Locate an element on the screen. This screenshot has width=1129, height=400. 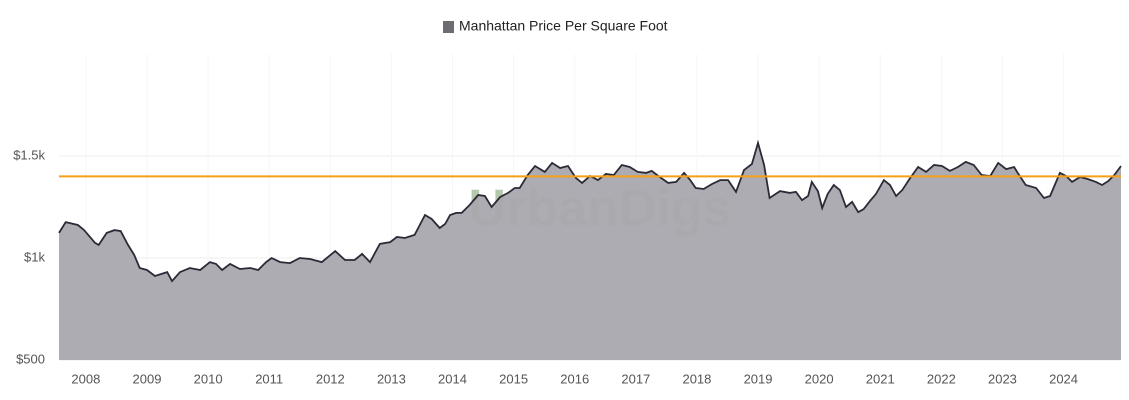
x-tick-label: 2014 is located at coordinates (452, 378).